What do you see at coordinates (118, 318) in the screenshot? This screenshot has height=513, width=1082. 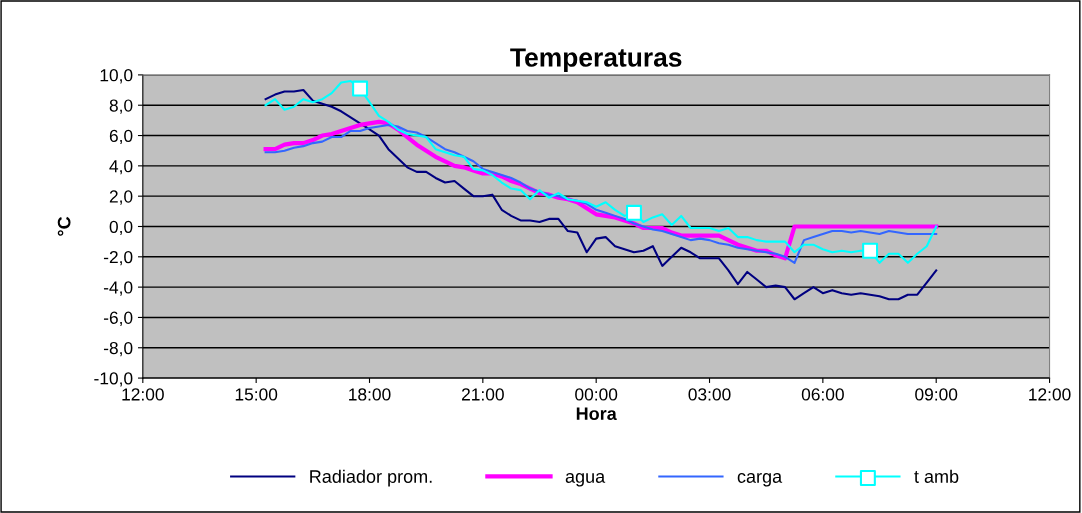 I see `y-tick-label: -6,0` at bounding box center [118, 318].